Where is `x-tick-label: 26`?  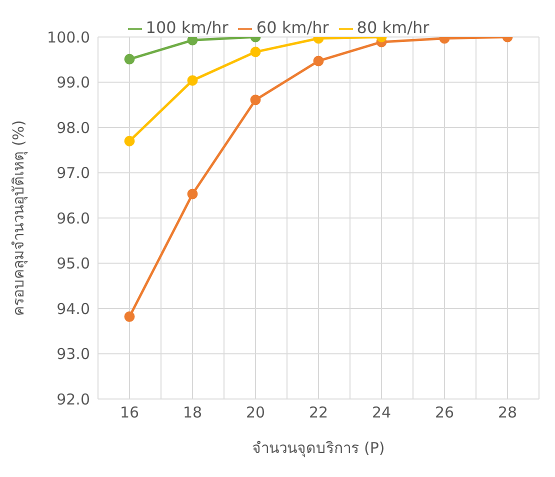 x-tick-label: 26 is located at coordinates (444, 413).